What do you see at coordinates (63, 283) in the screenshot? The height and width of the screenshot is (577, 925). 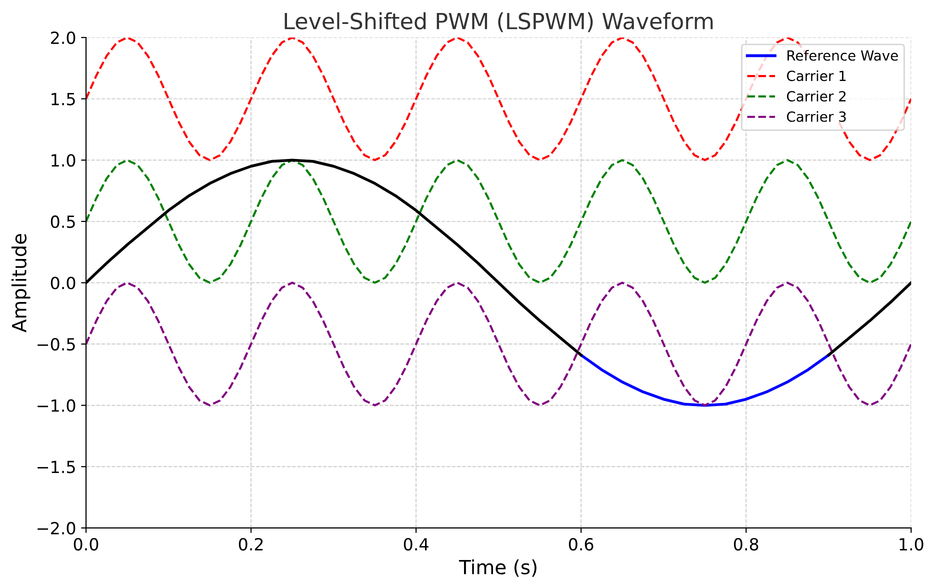 I see `y-tick-label: 0.0` at bounding box center [63, 283].